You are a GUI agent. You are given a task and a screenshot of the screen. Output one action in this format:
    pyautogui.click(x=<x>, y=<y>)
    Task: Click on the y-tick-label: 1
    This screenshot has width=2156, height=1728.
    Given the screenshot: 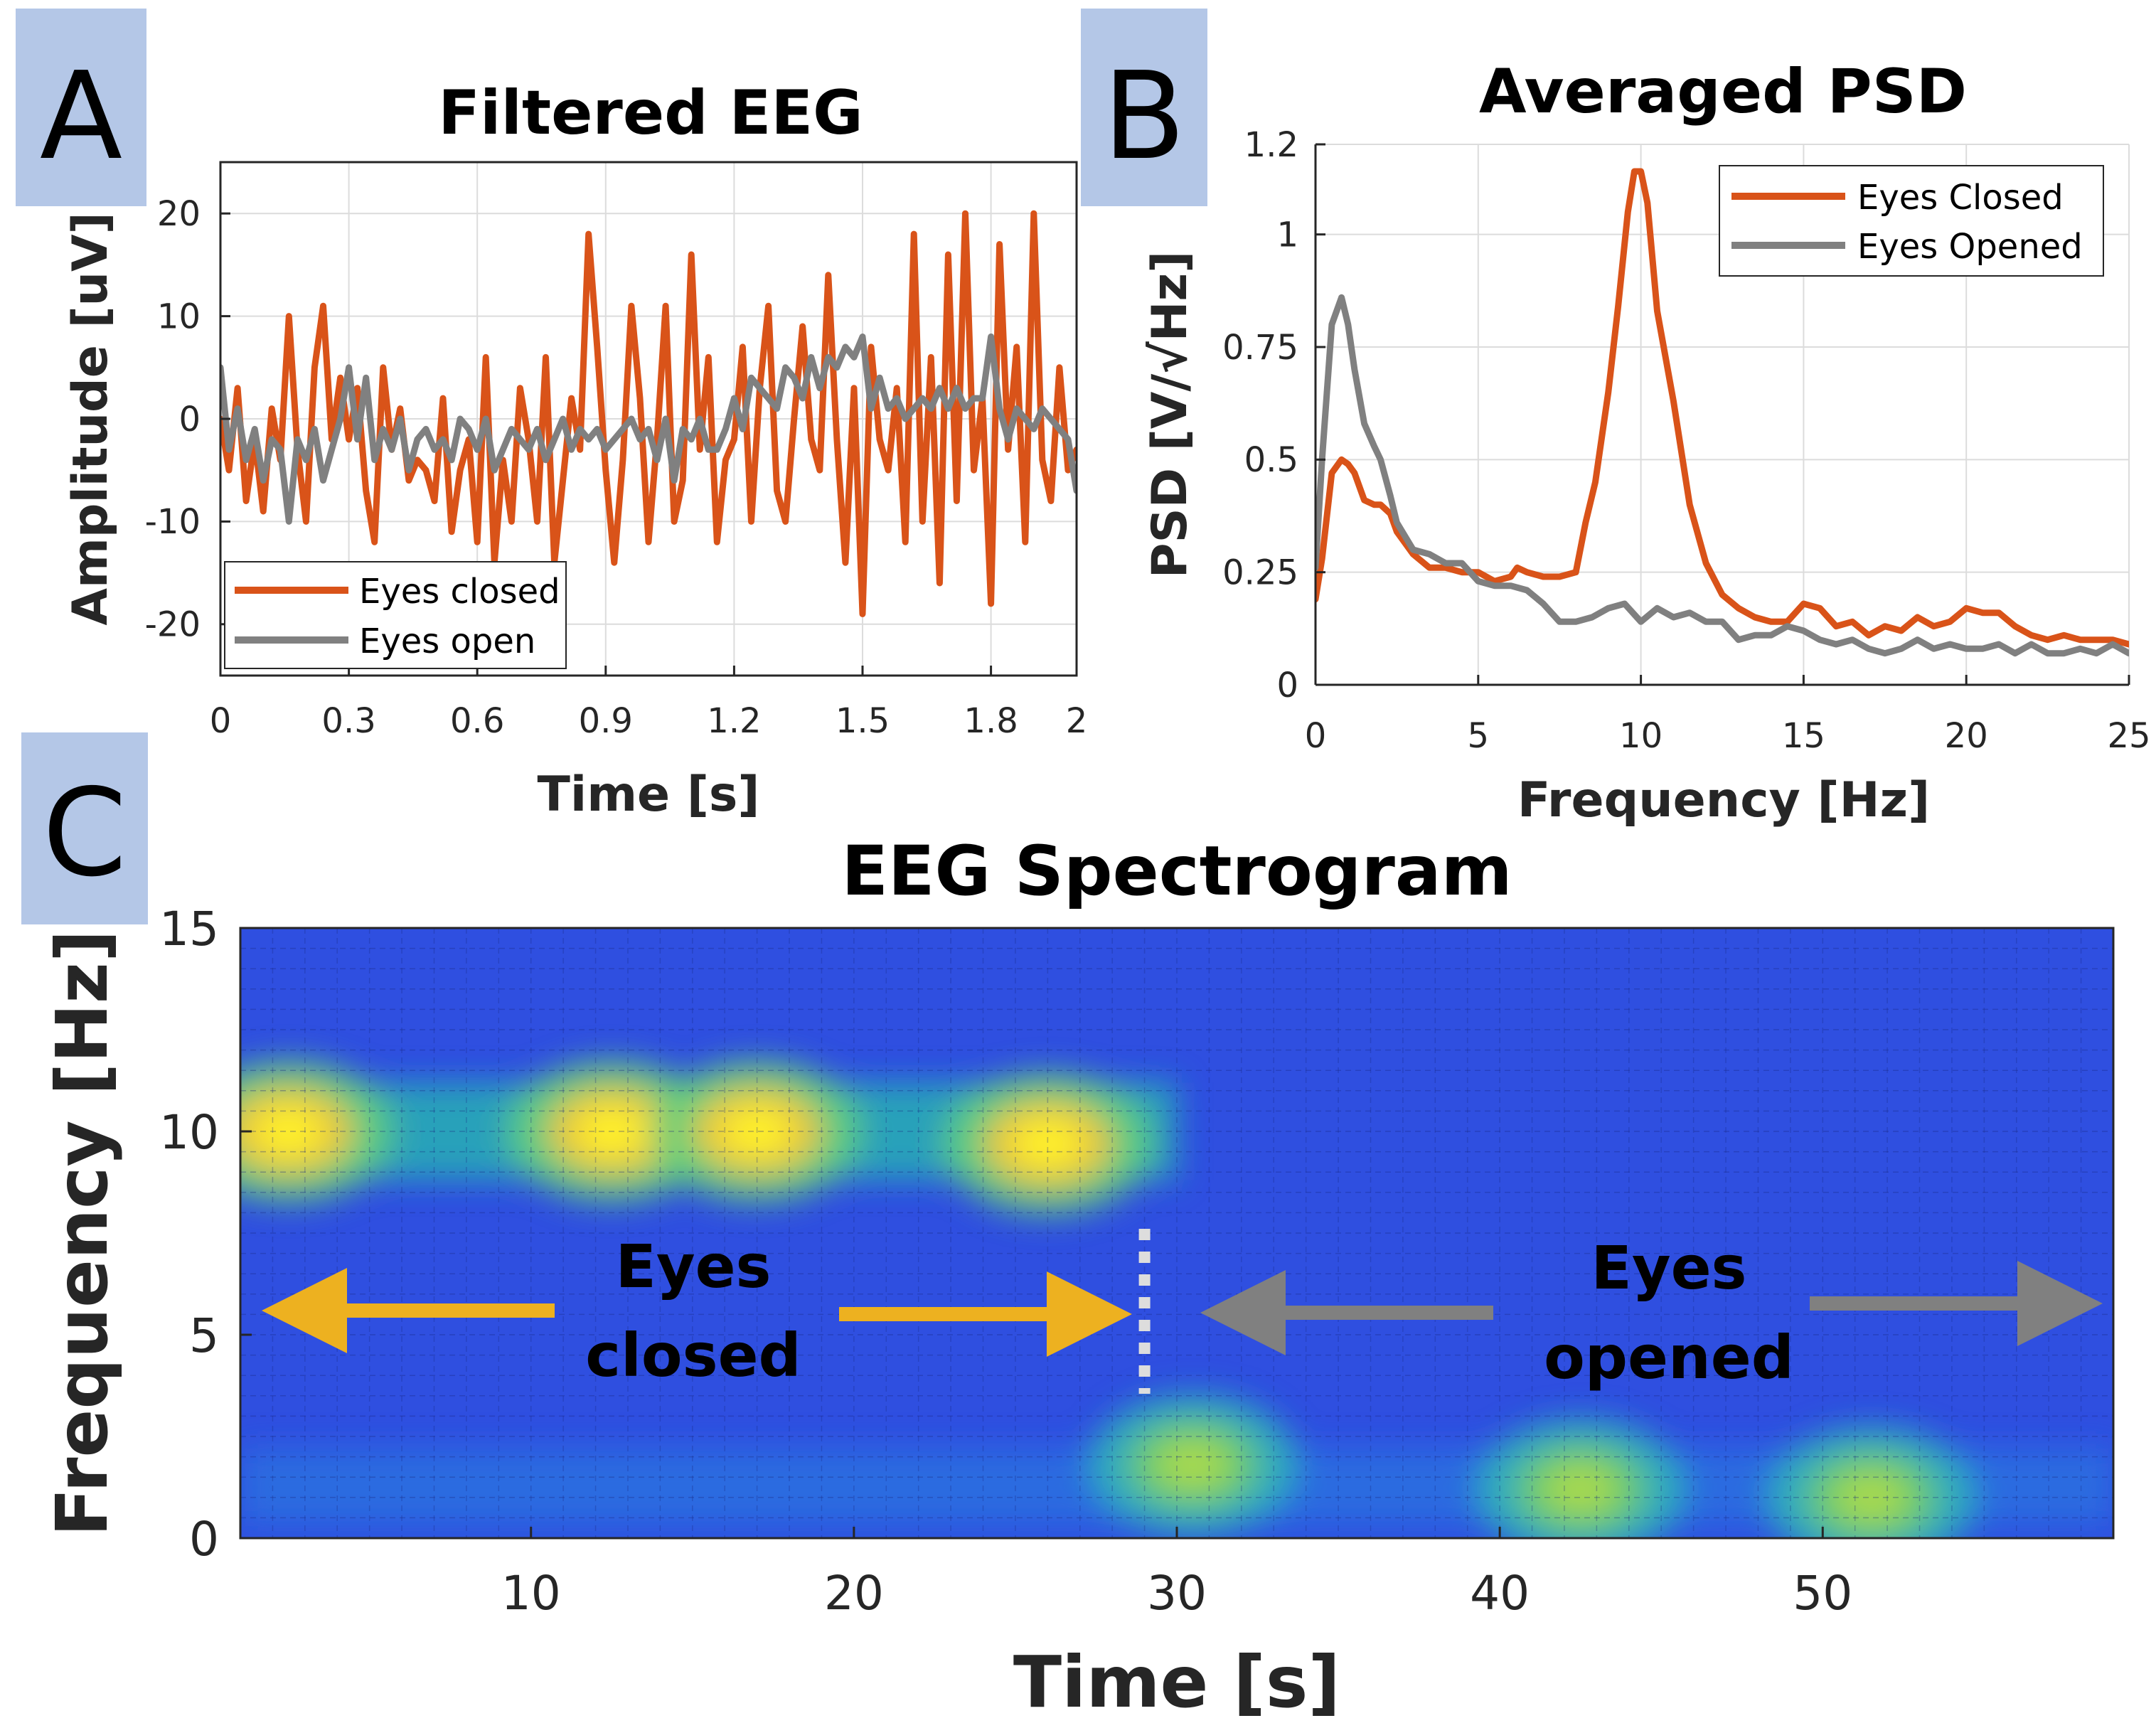 What is the action you would take?
    pyautogui.click(x=1287, y=235)
    